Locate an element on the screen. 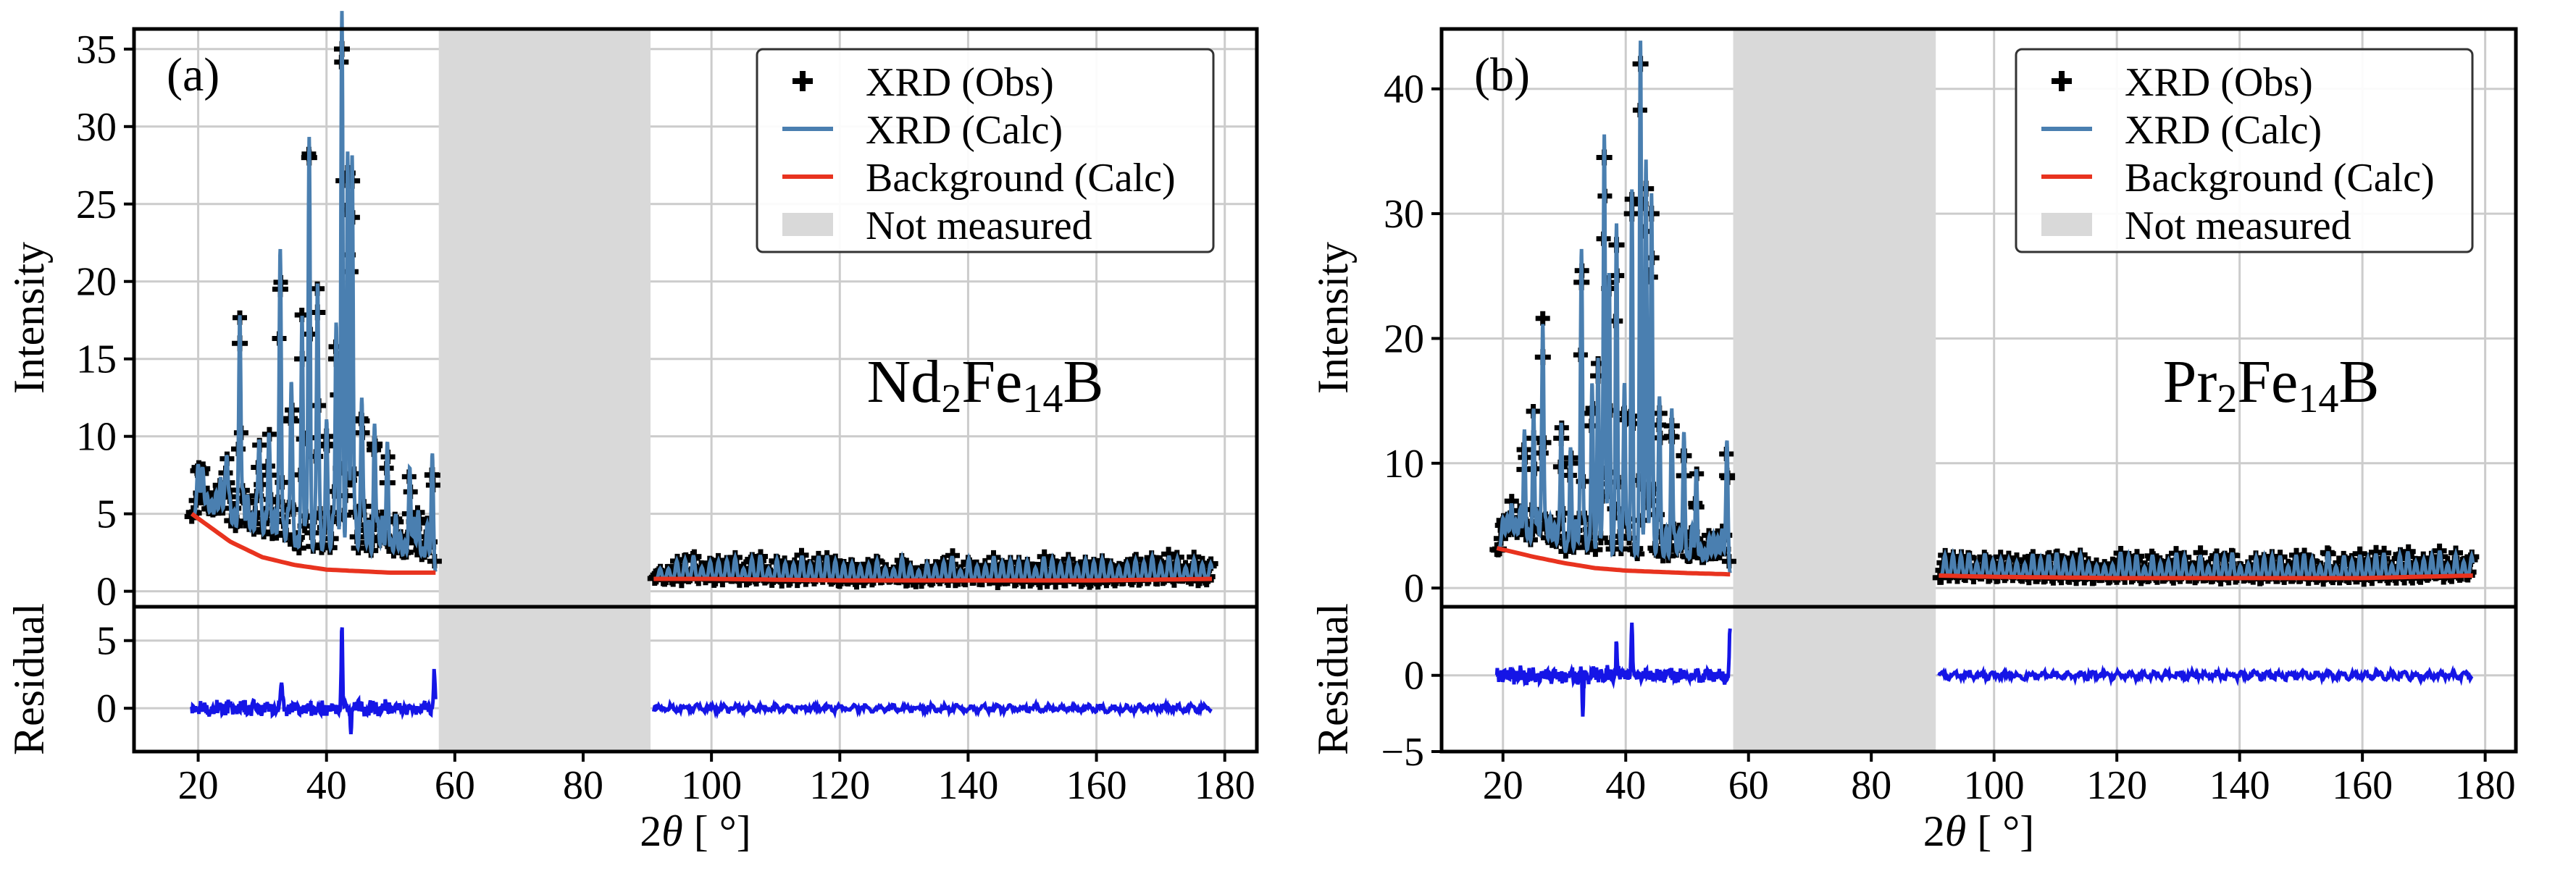 The width and height of the screenshot is (2576, 879). compound-formula: Nd2Fe14B is located at coordinates (985, 385).